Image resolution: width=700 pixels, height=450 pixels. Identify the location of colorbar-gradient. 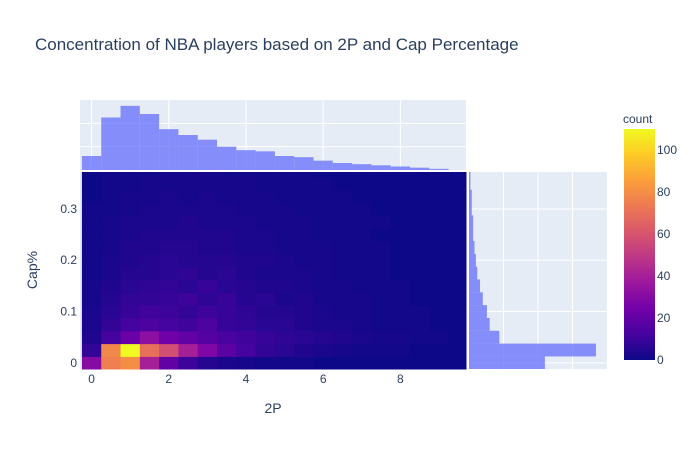
(639, 244).